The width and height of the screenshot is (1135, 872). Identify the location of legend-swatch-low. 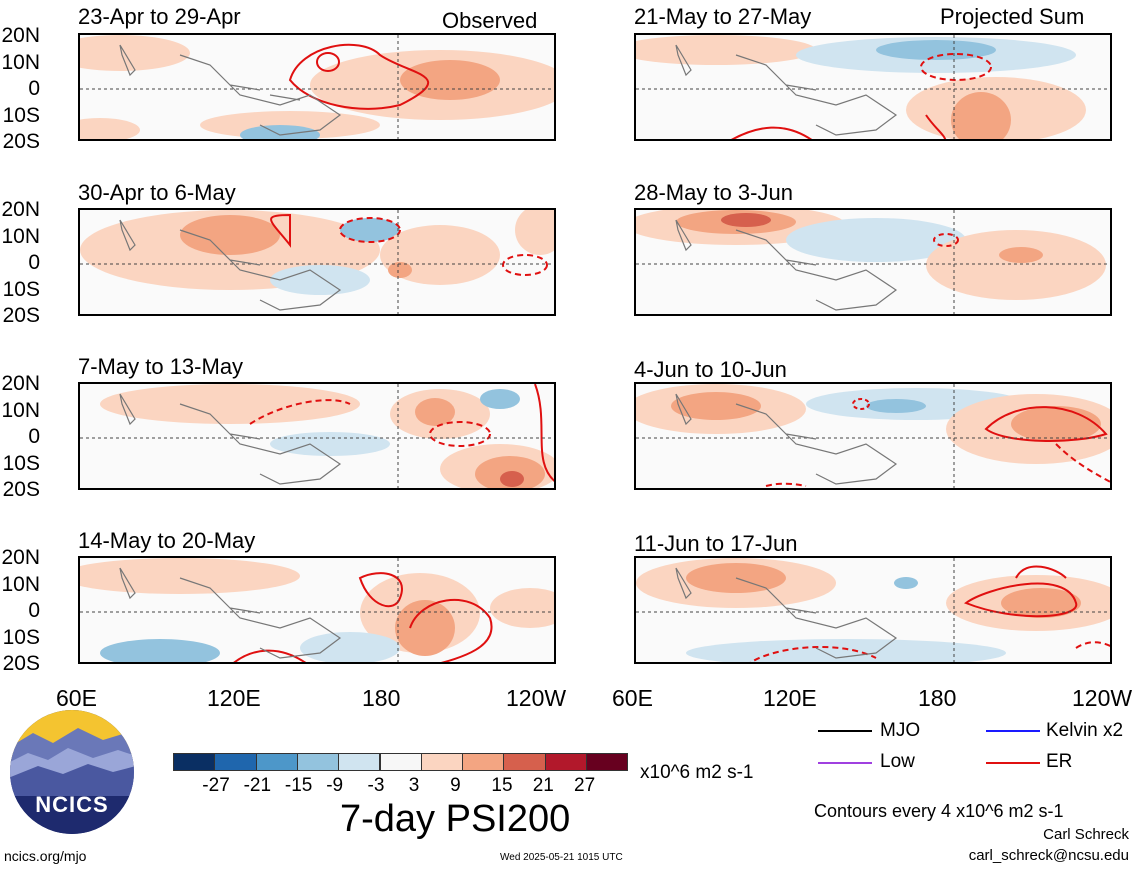
(845, 763).